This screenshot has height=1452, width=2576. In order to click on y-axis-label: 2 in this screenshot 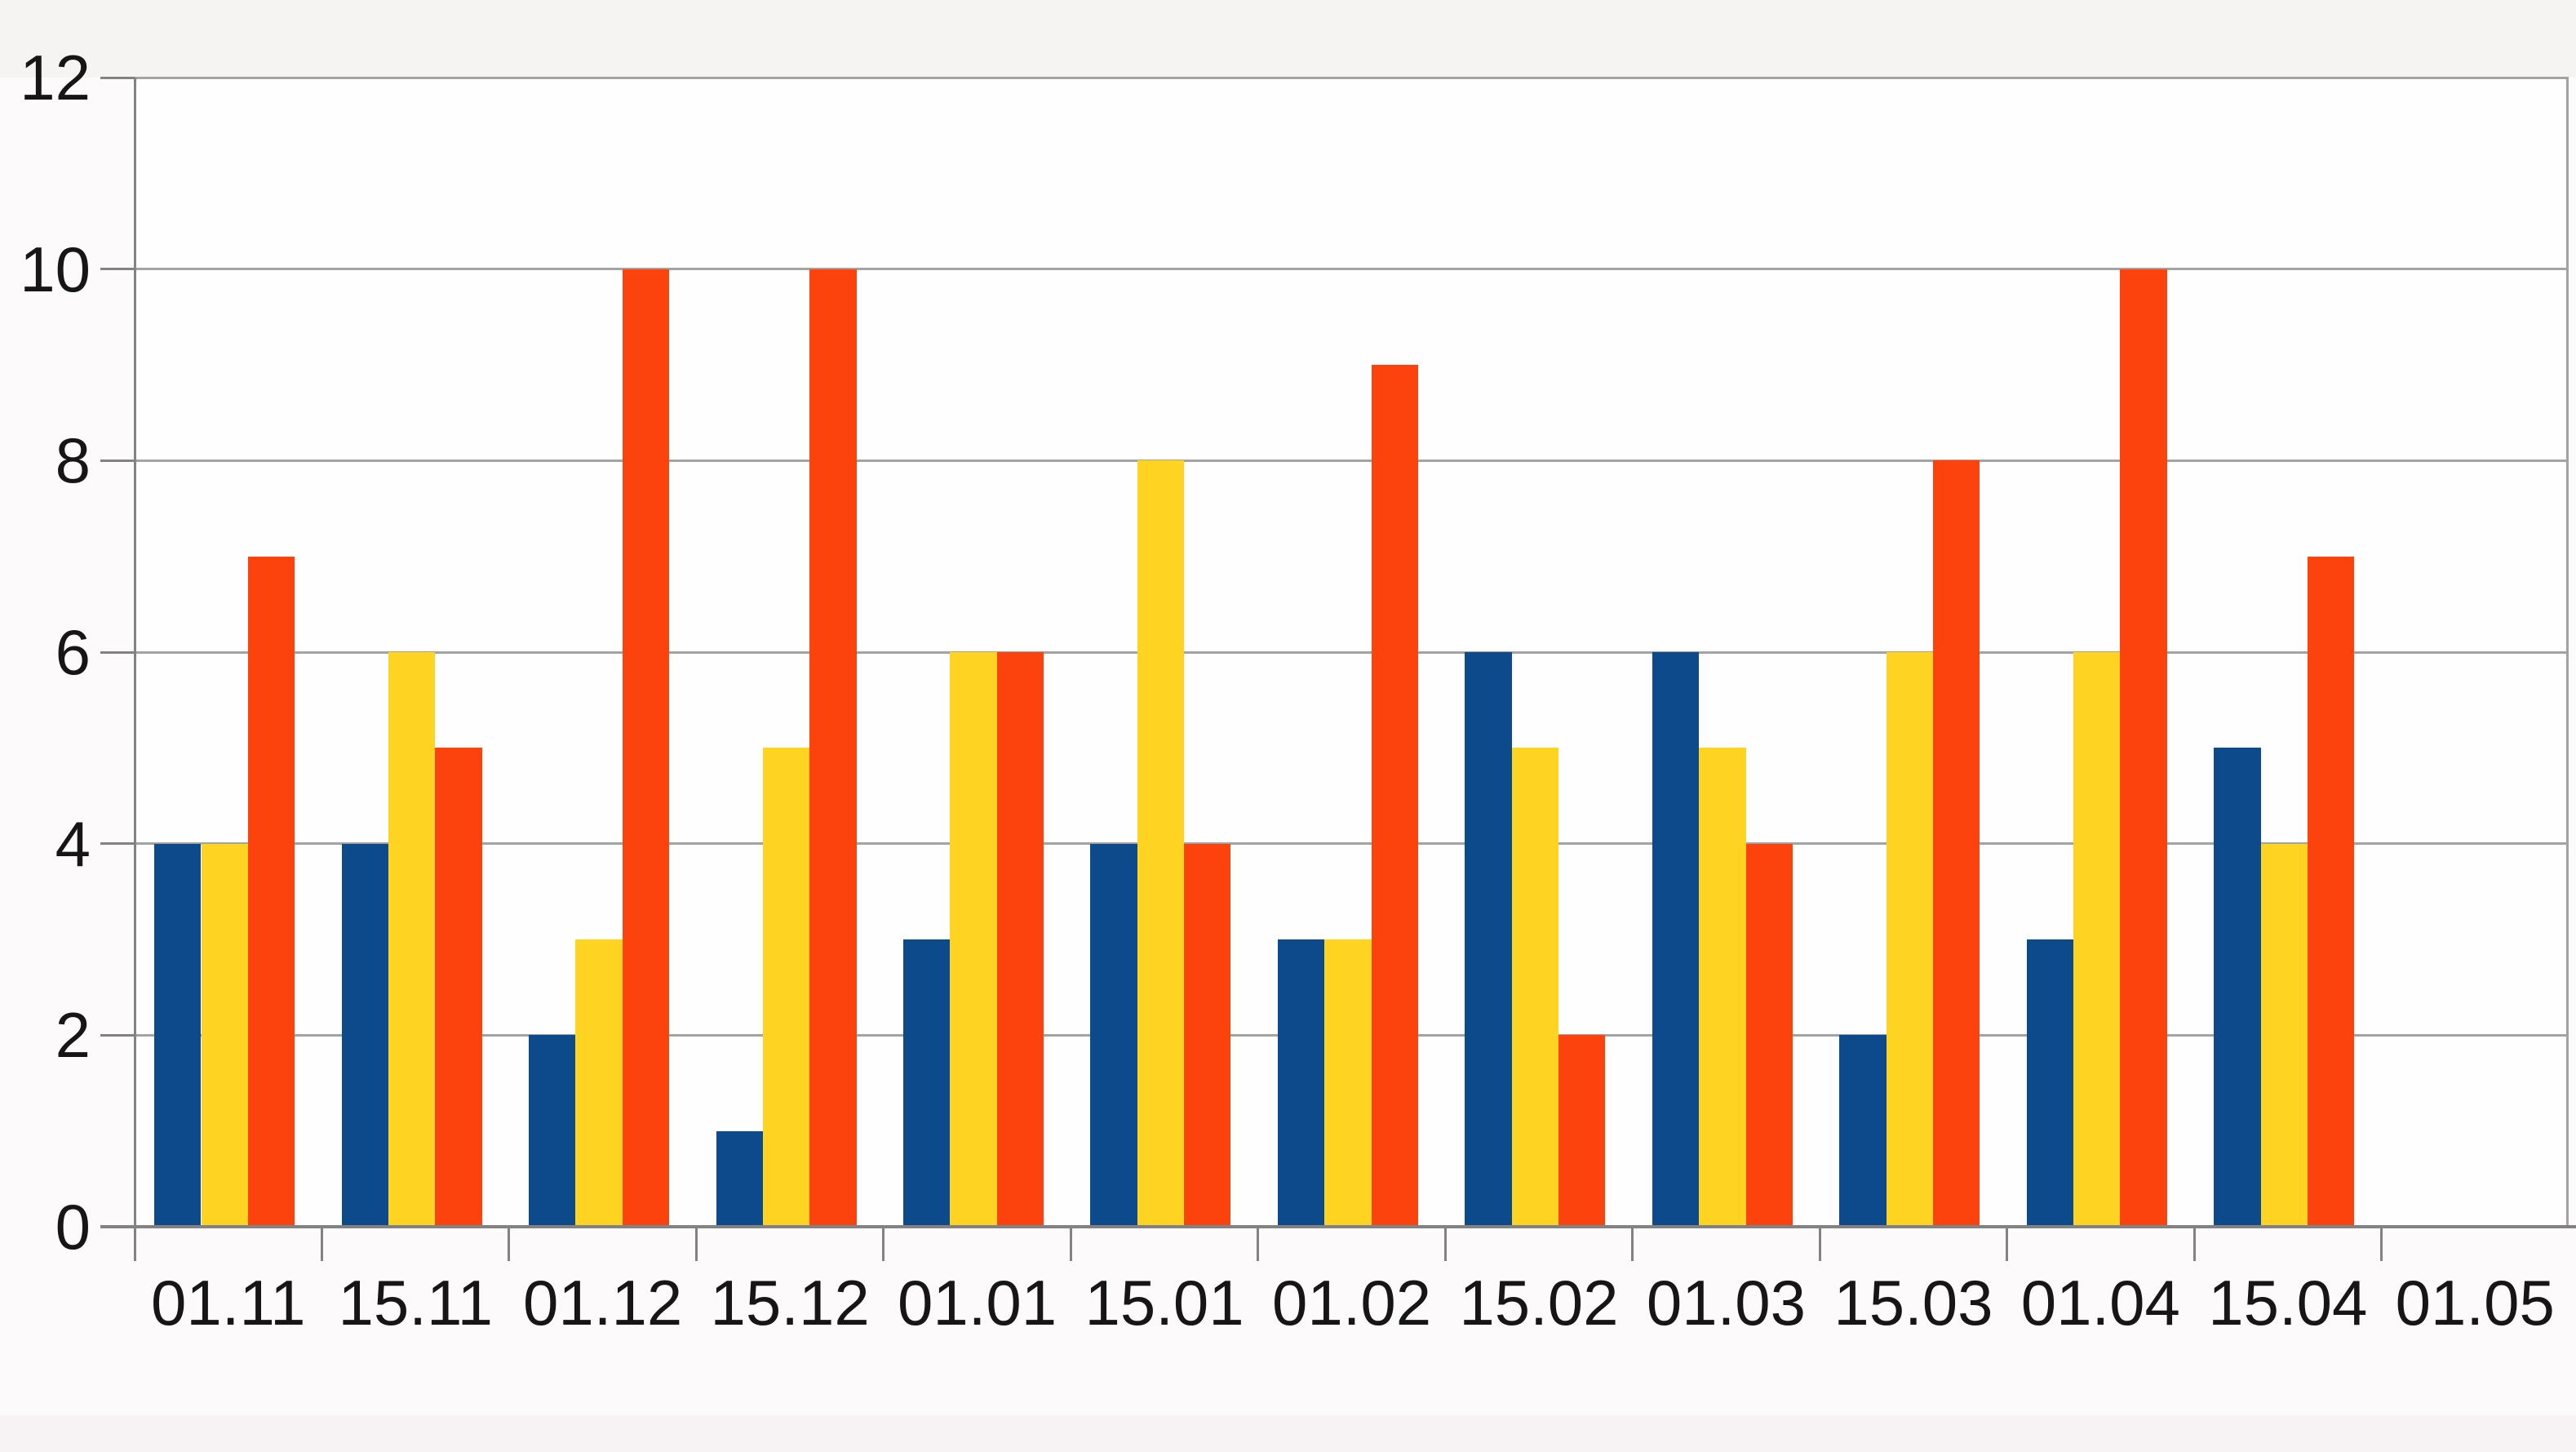, I will do `click(73, 1035)`.